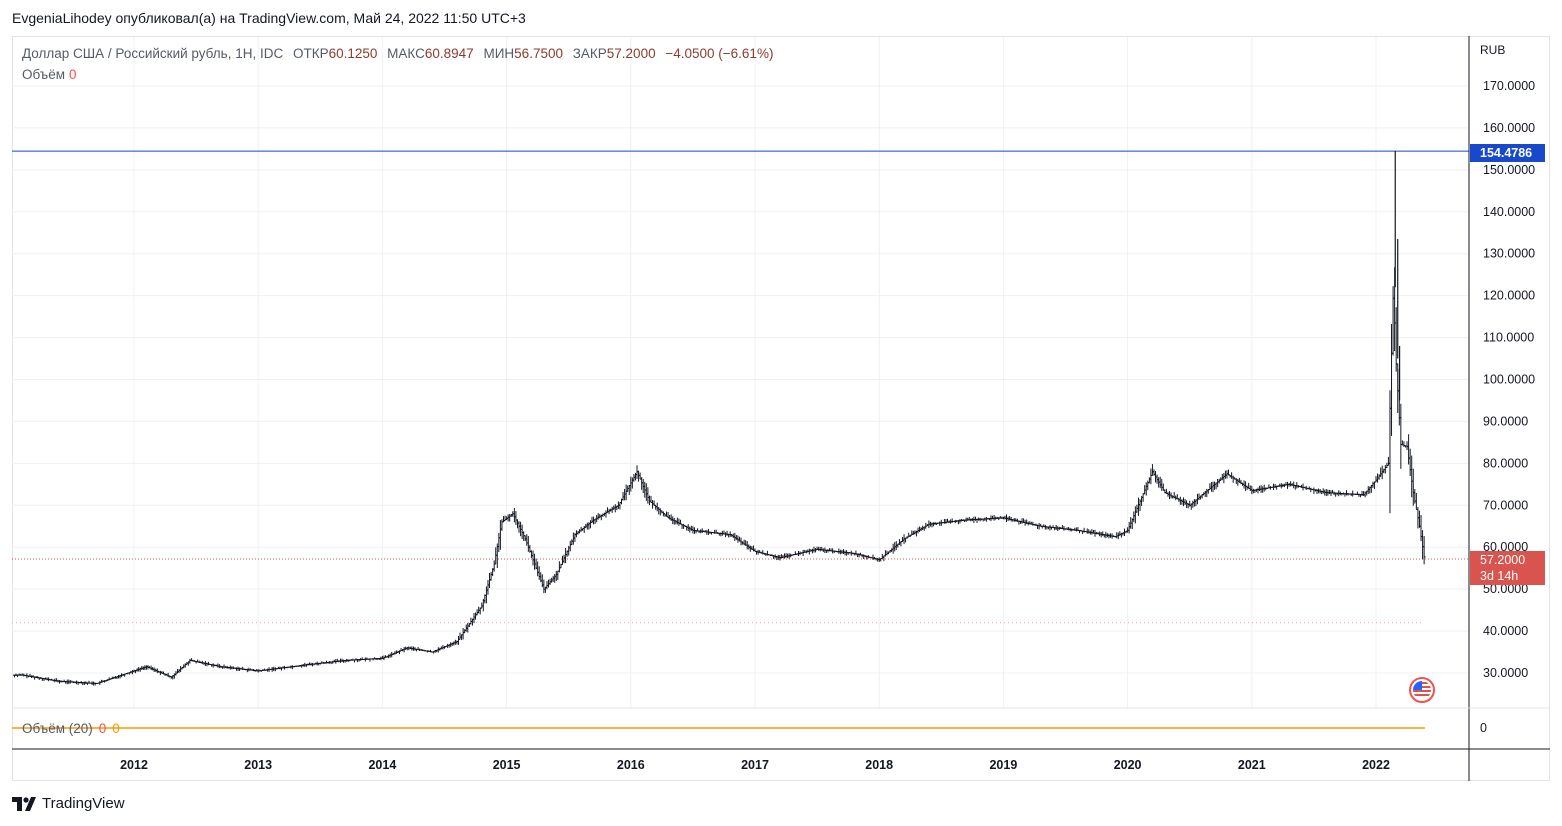  I want to click on price-tick-label: 90.0000, so click(1505, 421).